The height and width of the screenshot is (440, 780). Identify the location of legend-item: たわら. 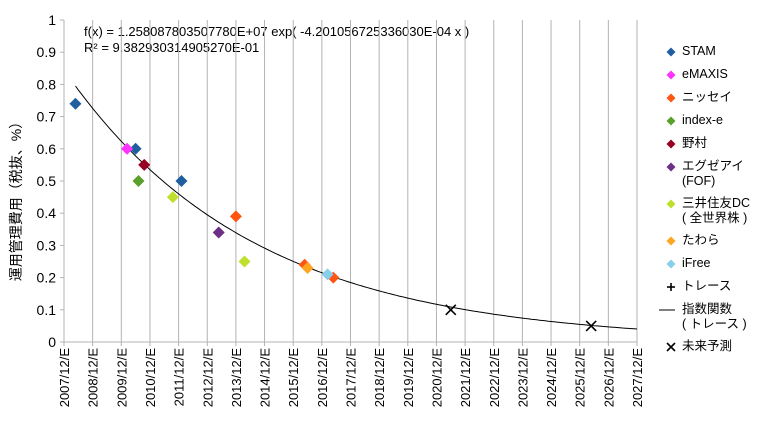
(722, 241).